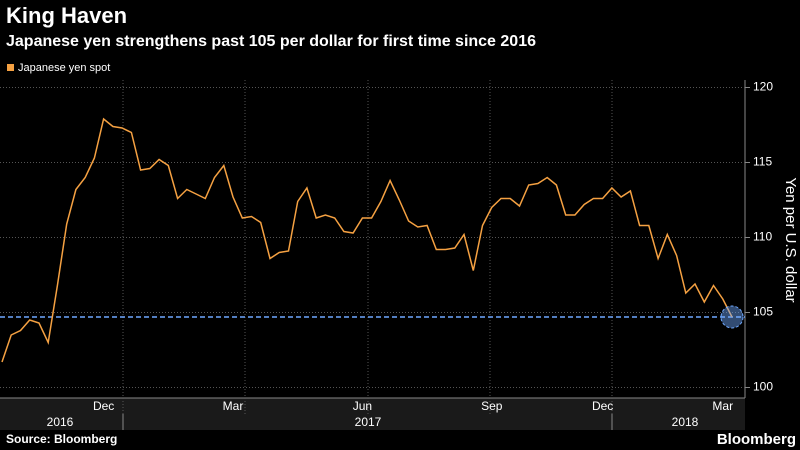  What do you see at coordinates (368, 422) in the screenshot?
I see `year-label: 2017` at bounding box center [368, 422].